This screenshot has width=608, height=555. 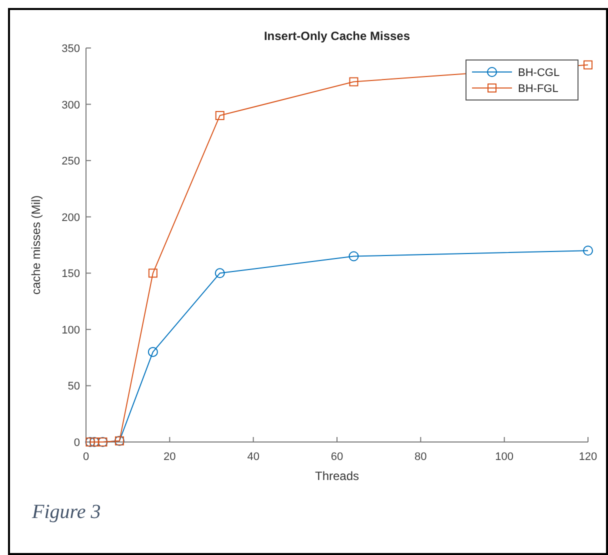 What do you see at coordinates (170, 457) in the screenshot?
I see `x-tick-label: 20` at bounding box center [170, 457].